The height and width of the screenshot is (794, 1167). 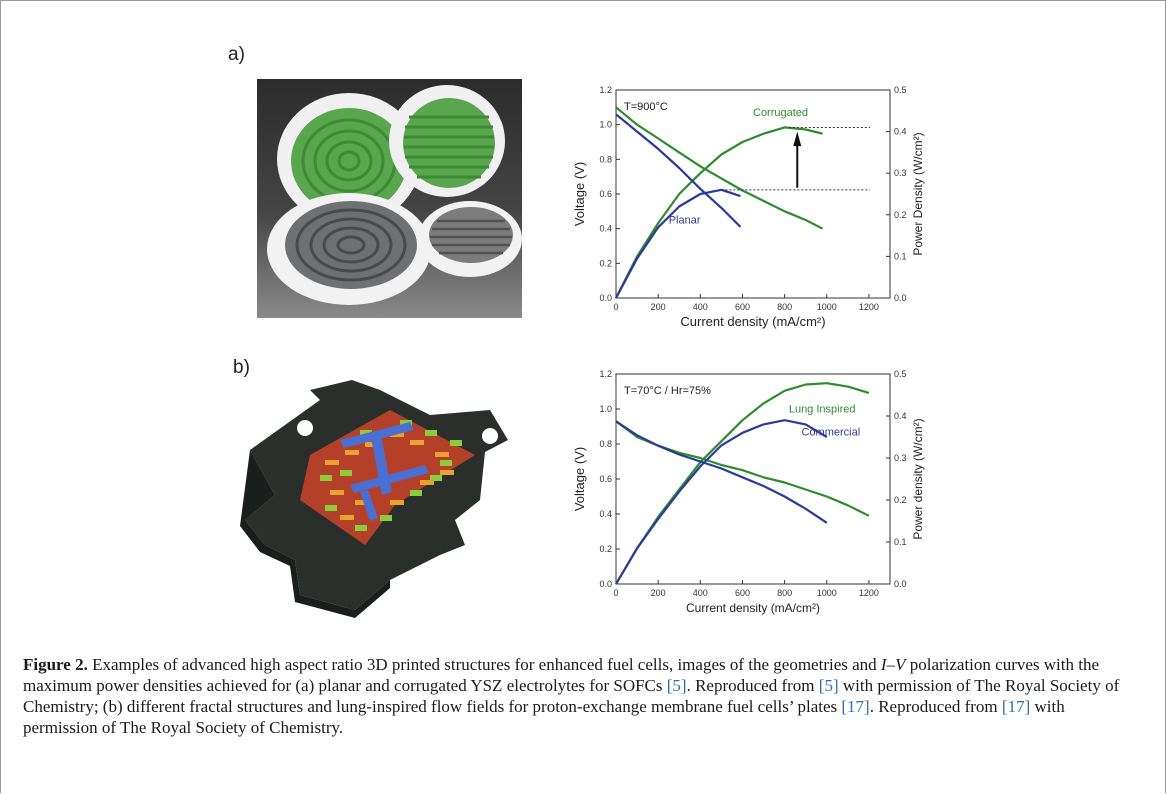 I want to click on chart-annotation: T=70°C / Hr=75%, so click(x=667, y=391).